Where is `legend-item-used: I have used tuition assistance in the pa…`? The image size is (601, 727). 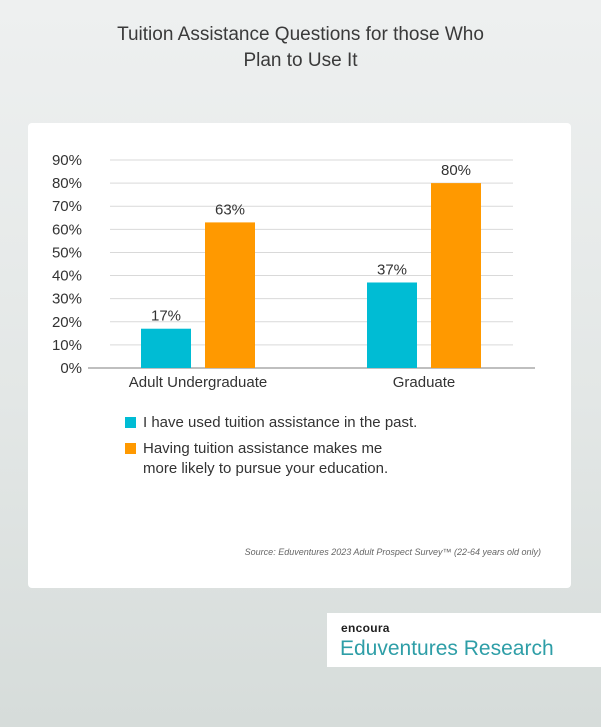 legend-item-used: I have used tuition assistance in the pa… is located at coordinates (284, 423).